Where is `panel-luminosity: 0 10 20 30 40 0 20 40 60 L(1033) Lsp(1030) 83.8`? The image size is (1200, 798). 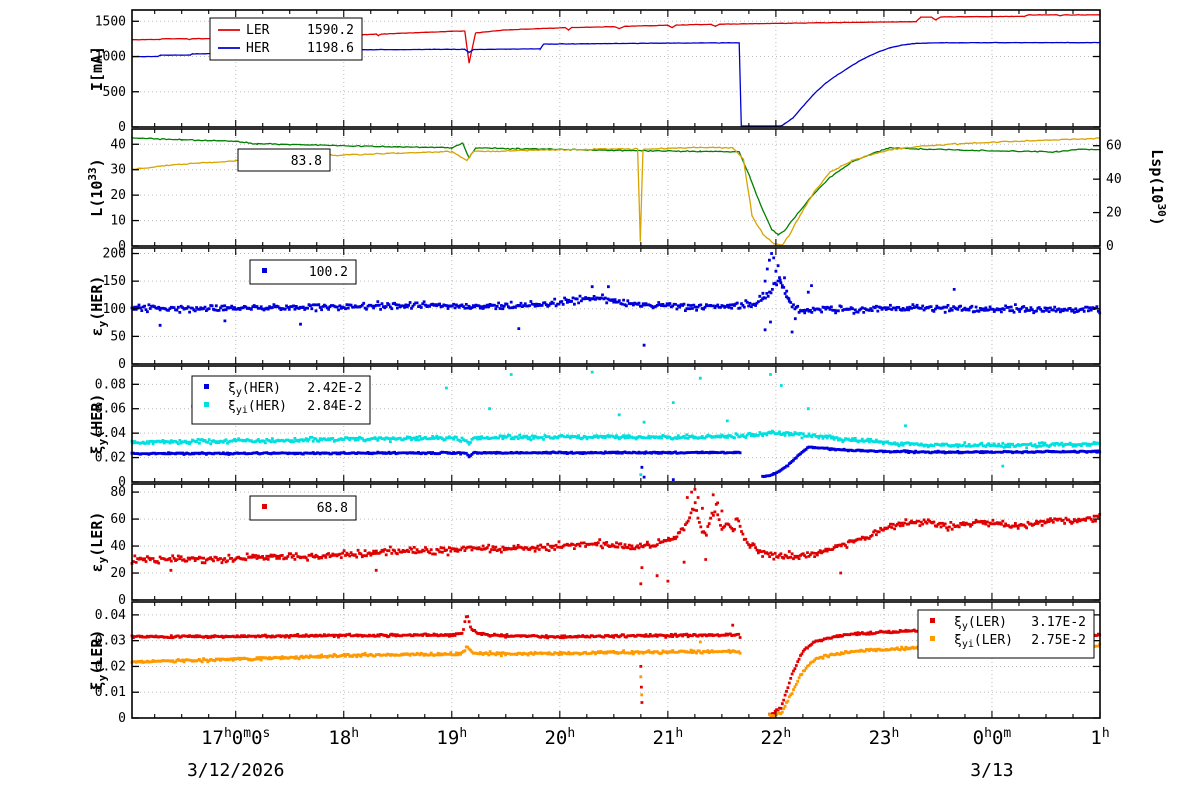
panel-luminosity: 0 10 20 30 40 0 20 40 60 L(1033) Lsp(1030) 83.8 is located at coordinates (627, 191).